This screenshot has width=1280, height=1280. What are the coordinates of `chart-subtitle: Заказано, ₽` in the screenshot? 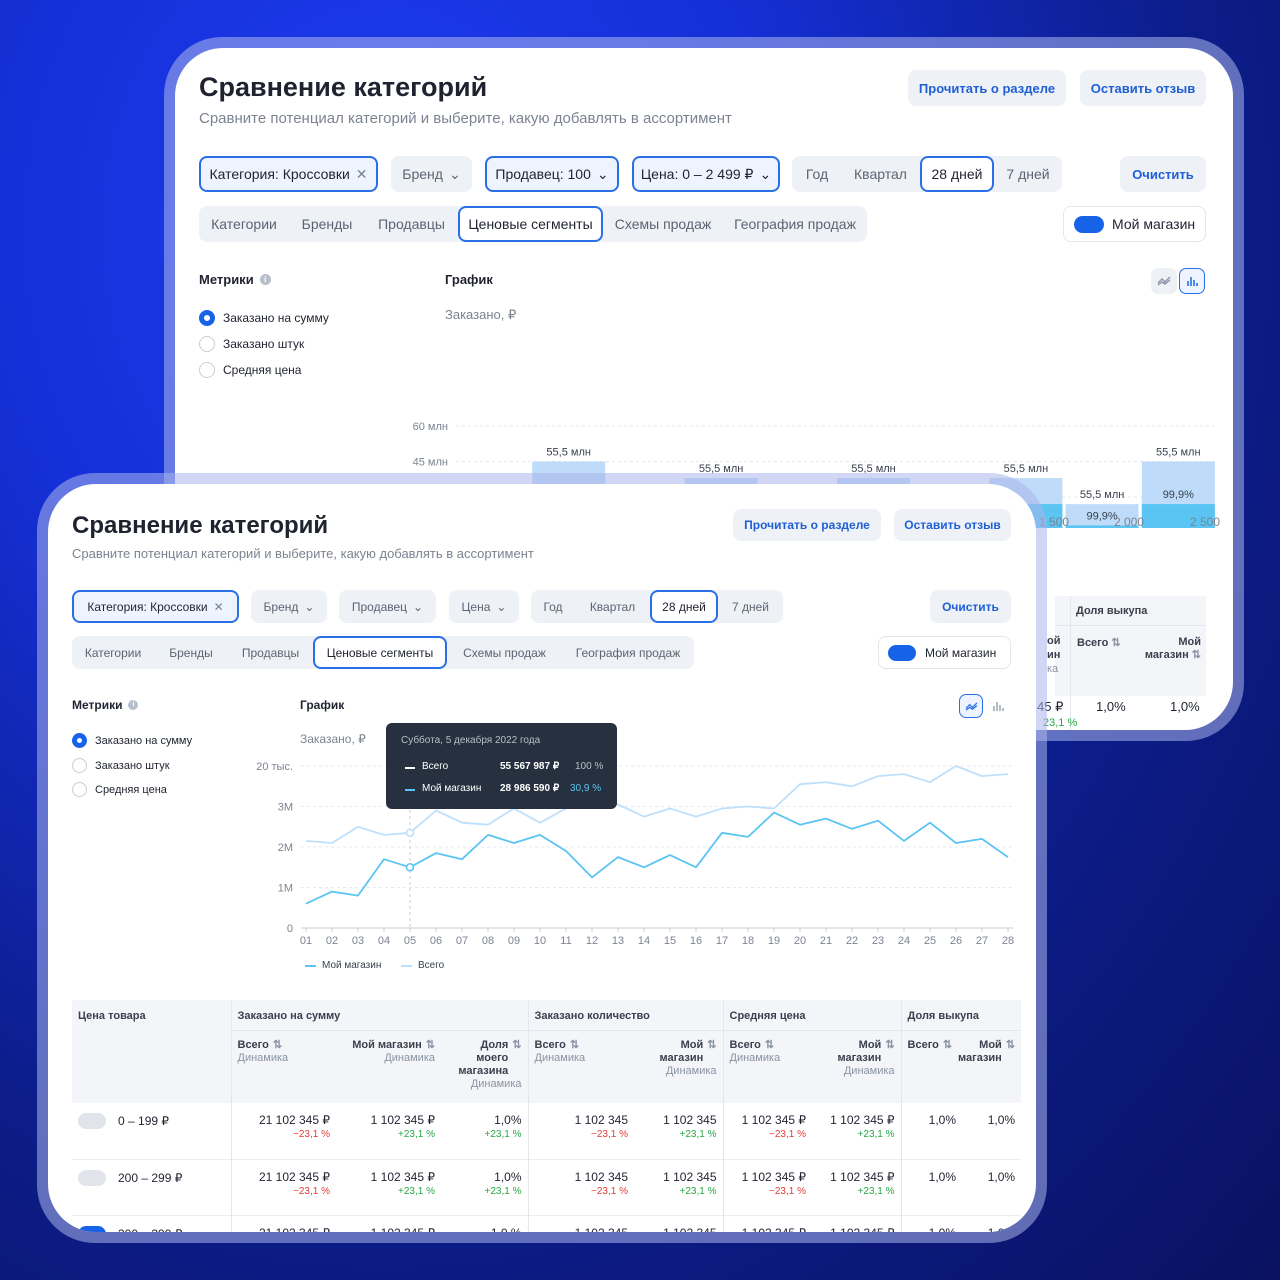 It's located at (333, 739).